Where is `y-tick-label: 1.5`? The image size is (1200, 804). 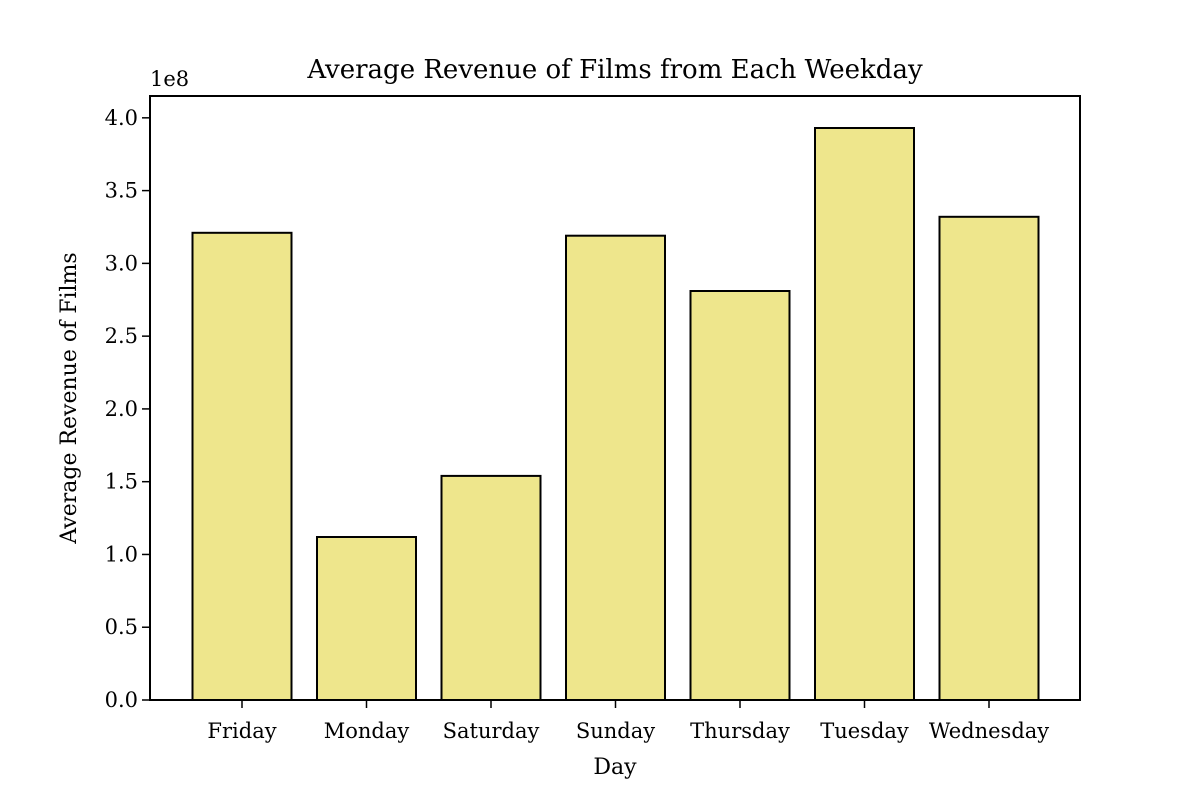
y-tick-label: 1.5 is located at coordinates (121, 482).